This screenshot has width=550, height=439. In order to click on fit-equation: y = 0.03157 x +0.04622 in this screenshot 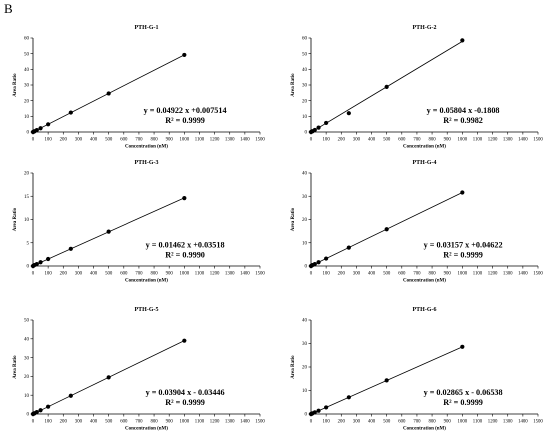, I will do `click(463, 244)`.